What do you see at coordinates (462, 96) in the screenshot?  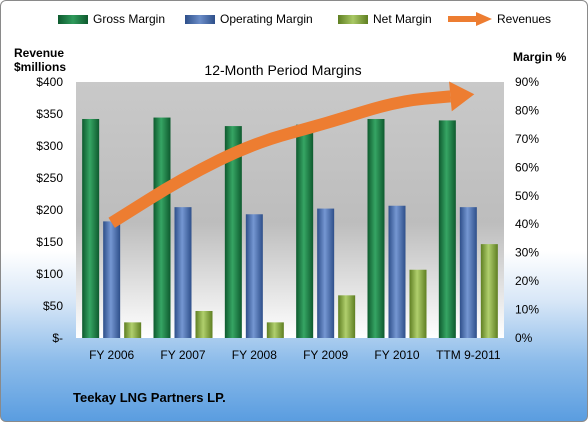 I see `revenues-arrowhead` at bounding box center [462, 96].